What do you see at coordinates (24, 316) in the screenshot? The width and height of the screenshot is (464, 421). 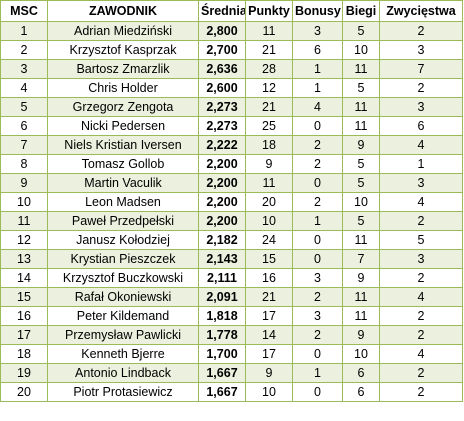 I see `position-cell: 16` at bounding box center [24, 316].